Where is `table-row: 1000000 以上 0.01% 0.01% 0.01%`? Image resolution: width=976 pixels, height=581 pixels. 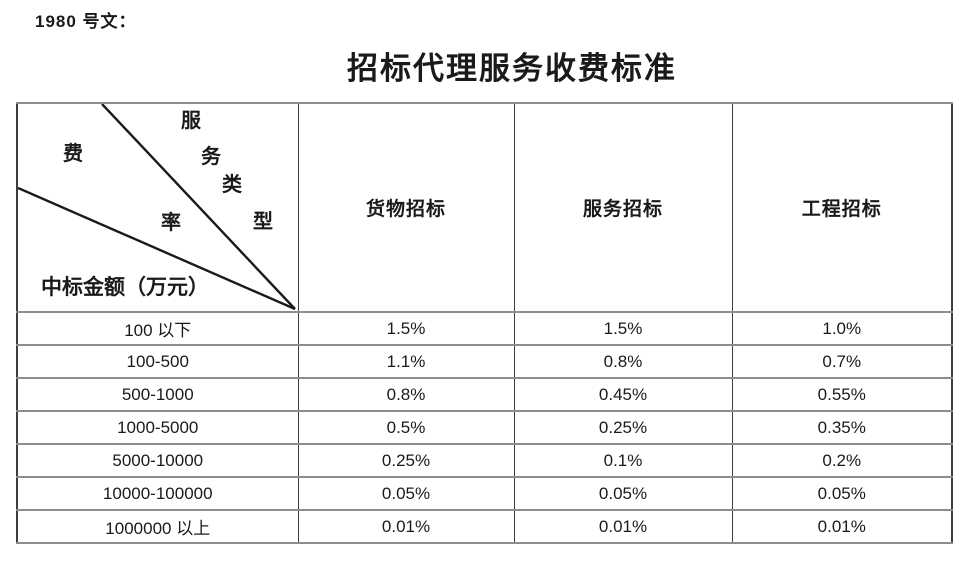
table-row: 1000000 以上 0.01% 0.01% 0.01% is located at coordinates (484, 526).